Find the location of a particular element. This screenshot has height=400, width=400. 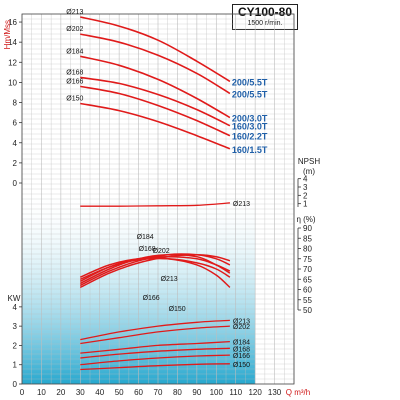

power-curve-label: Ø184 is located at coordinates (241, 343).